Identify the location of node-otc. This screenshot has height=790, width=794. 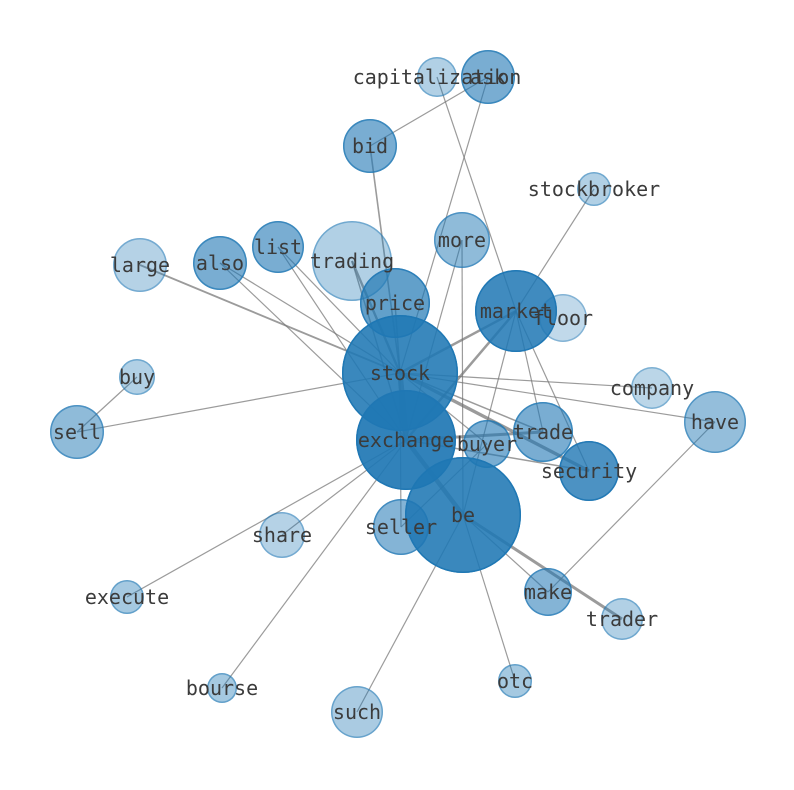
(515, 681).